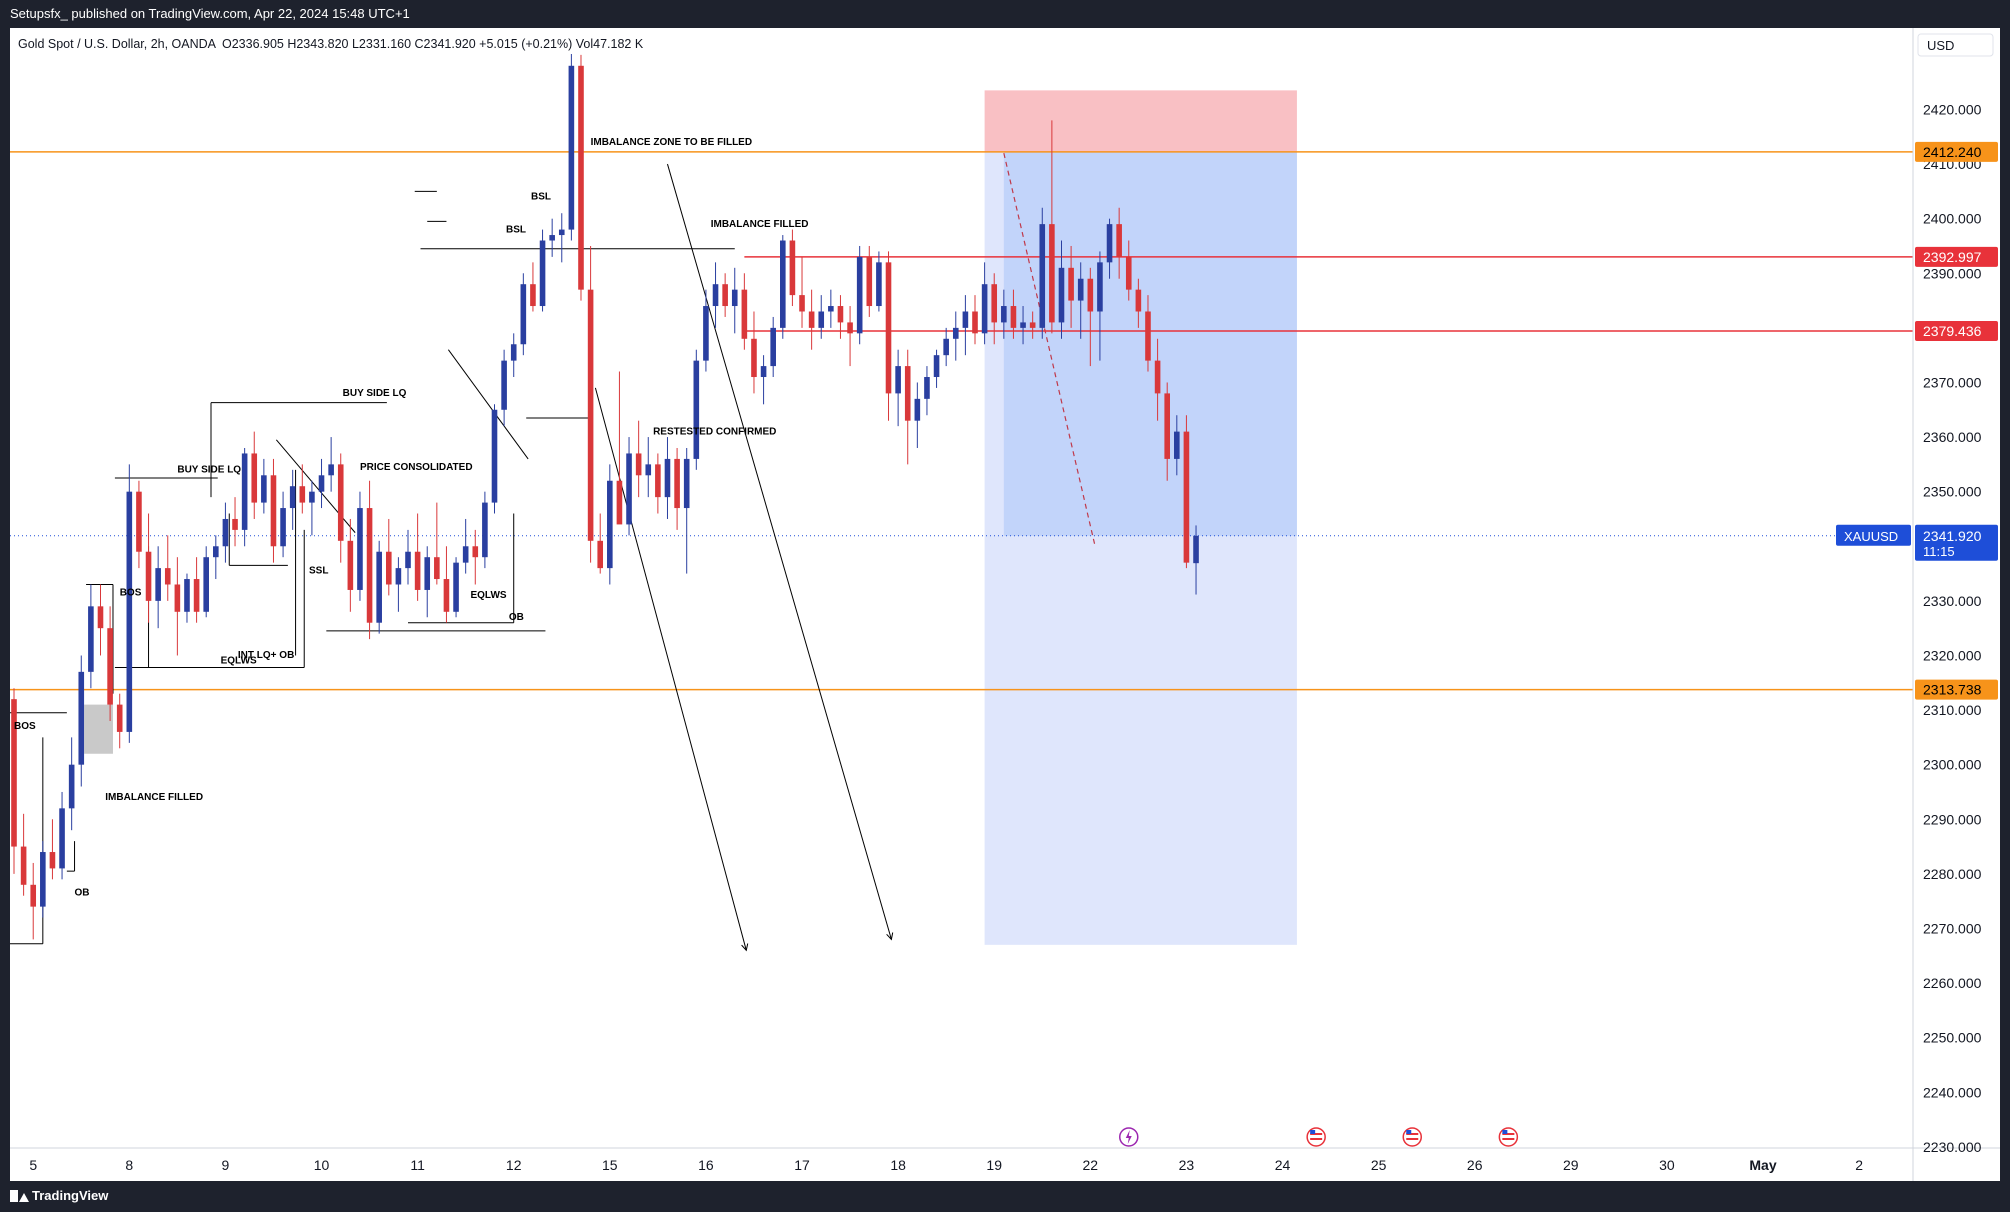 Image resolution: width=2010 pixels, height=1212 pixels. What do you see at coordinates (1873, 535) in the screenshot?
I see `symbol-tag` at bounding box center [1873, 535].